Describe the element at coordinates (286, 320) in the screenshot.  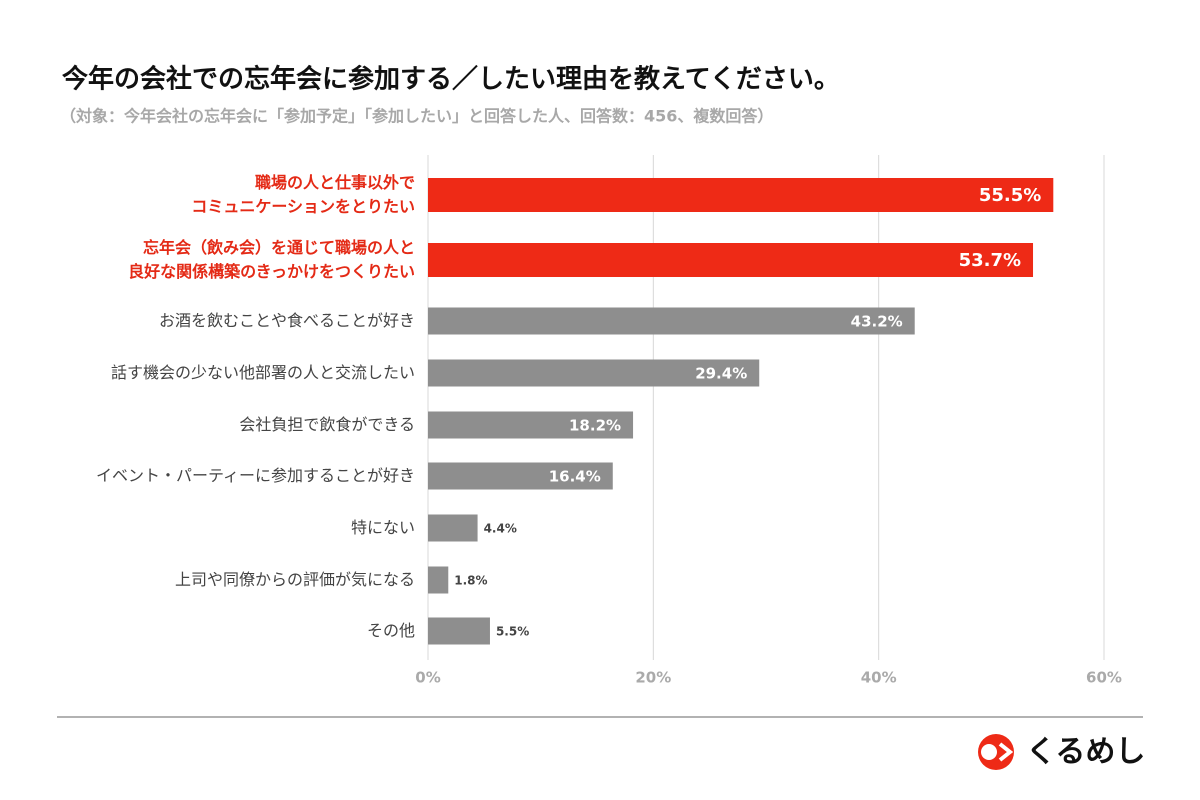
I see `category-label: お酒を飲むことや食べることが好き` at that location.